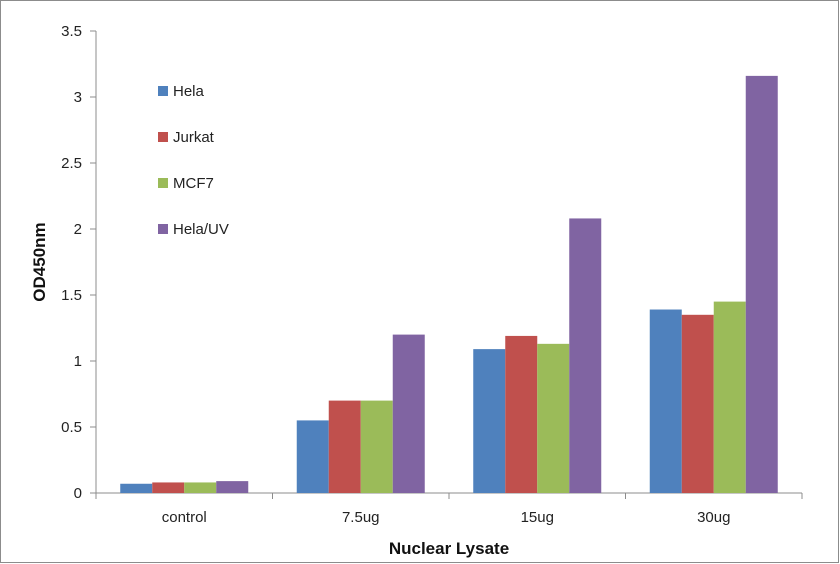 The width and height of the screenshot is (840, 564). What do you see at coordinates (194, 137) in the screenshot?
I see `legend-label: Jurkat` at bounding box center [194, 137].